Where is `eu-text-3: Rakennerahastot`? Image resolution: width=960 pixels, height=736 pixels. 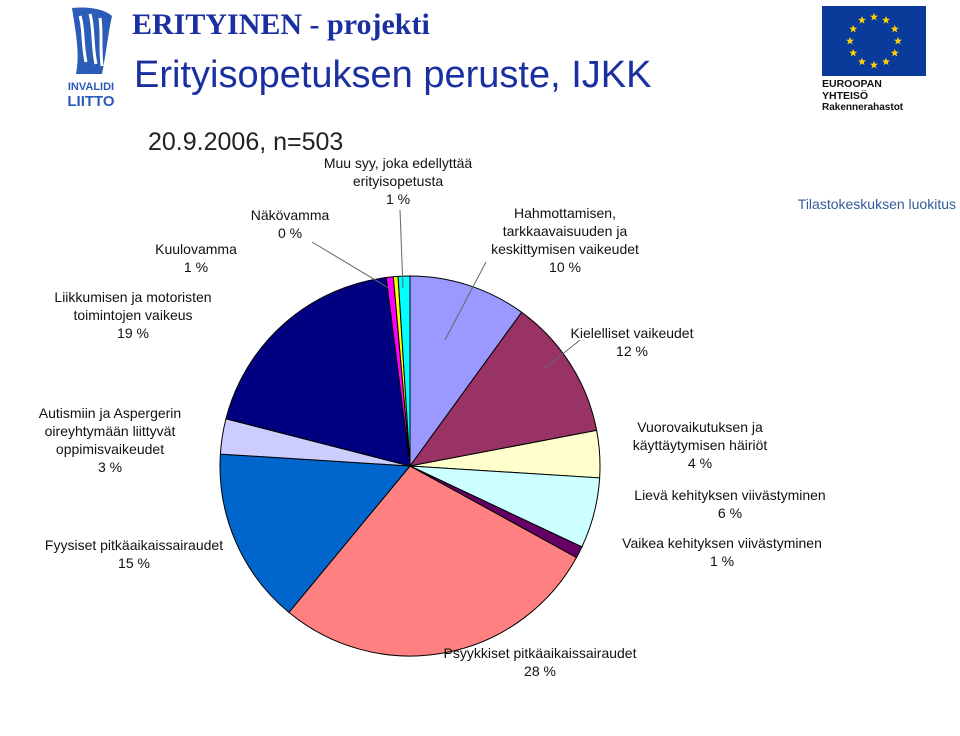 eu-text-3: Rakennerahastot is located at coordinates (863, 107).